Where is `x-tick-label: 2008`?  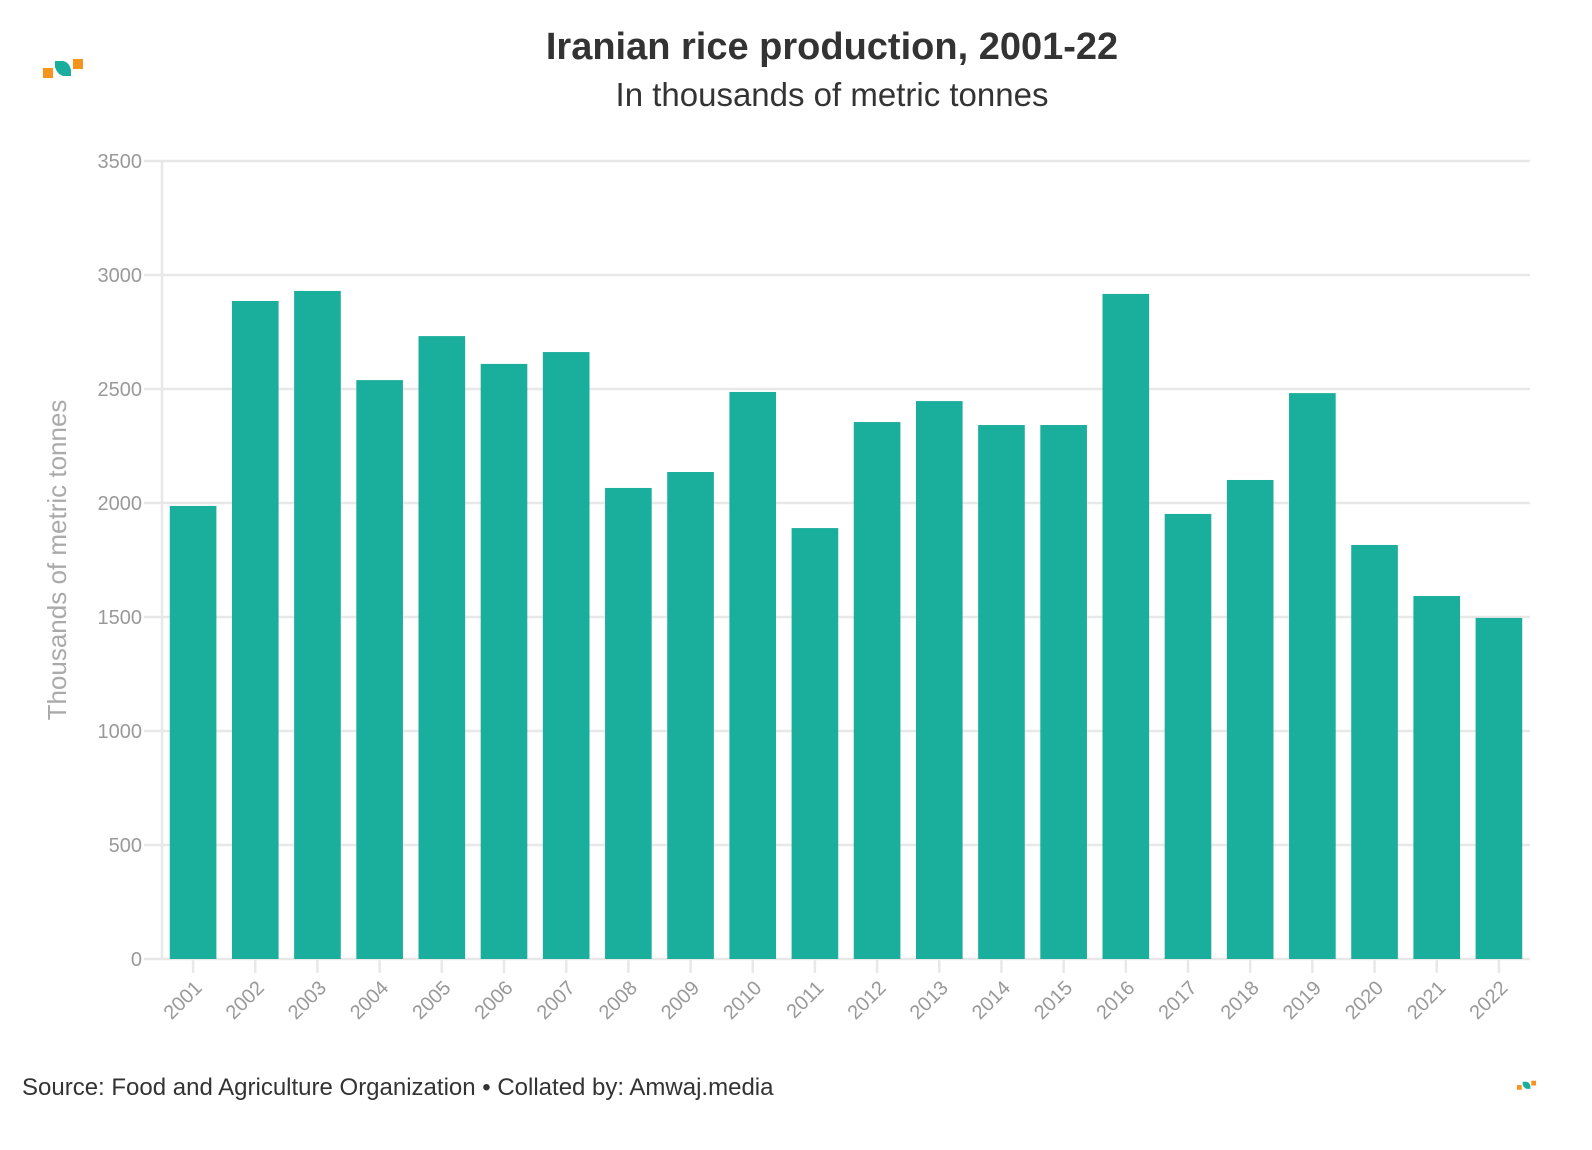 x-tick-label: 2008 is located at coordinates (618, 1000).